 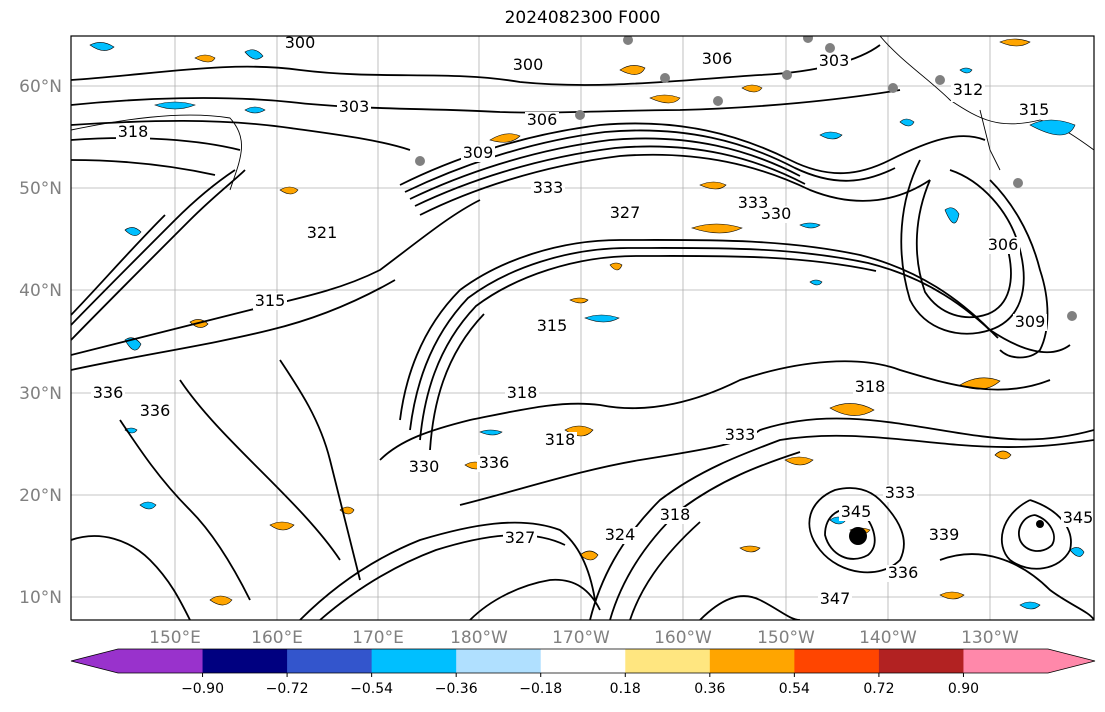 What do you see at coordinates (175, 638) in the screenshot?
I see `lon-label: 150°E` at bounding box center [175, 638].